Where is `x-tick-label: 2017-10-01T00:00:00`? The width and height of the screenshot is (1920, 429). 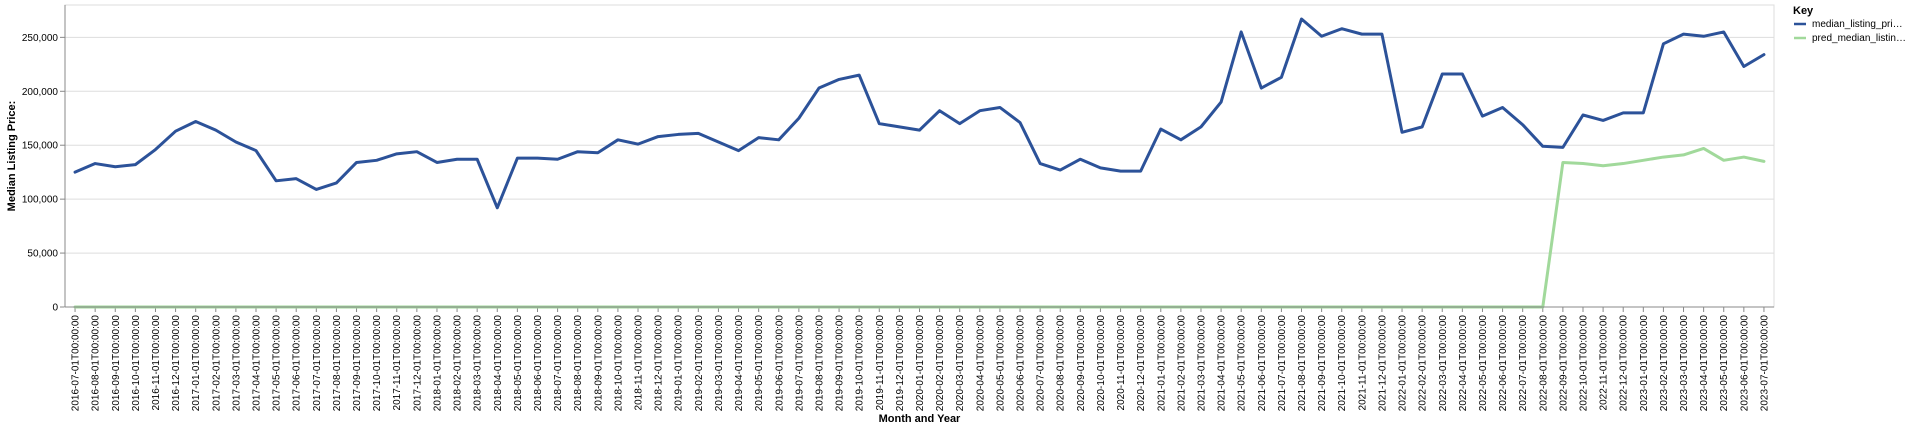 x-tick-label: 2017-10-01T00:00:00 is located at coordinates (377, 363).